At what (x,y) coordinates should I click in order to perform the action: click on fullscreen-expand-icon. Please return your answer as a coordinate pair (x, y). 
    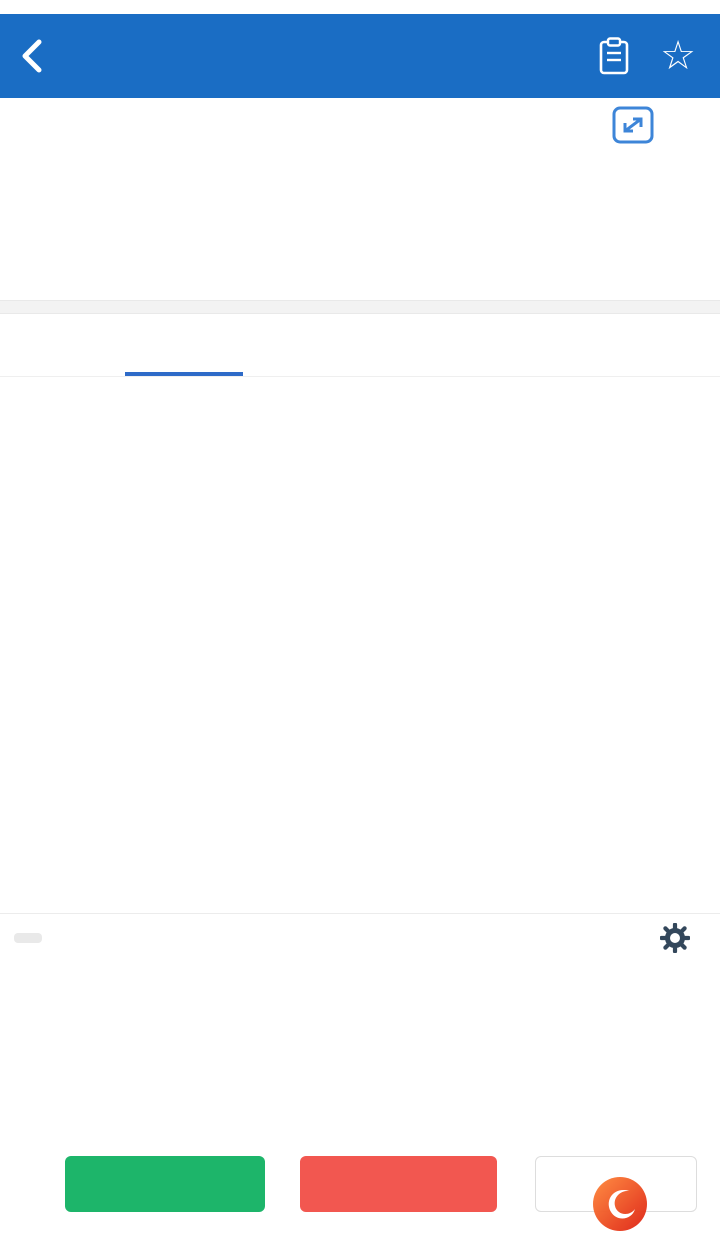
    Looking at the image, I should click on (633, 125).